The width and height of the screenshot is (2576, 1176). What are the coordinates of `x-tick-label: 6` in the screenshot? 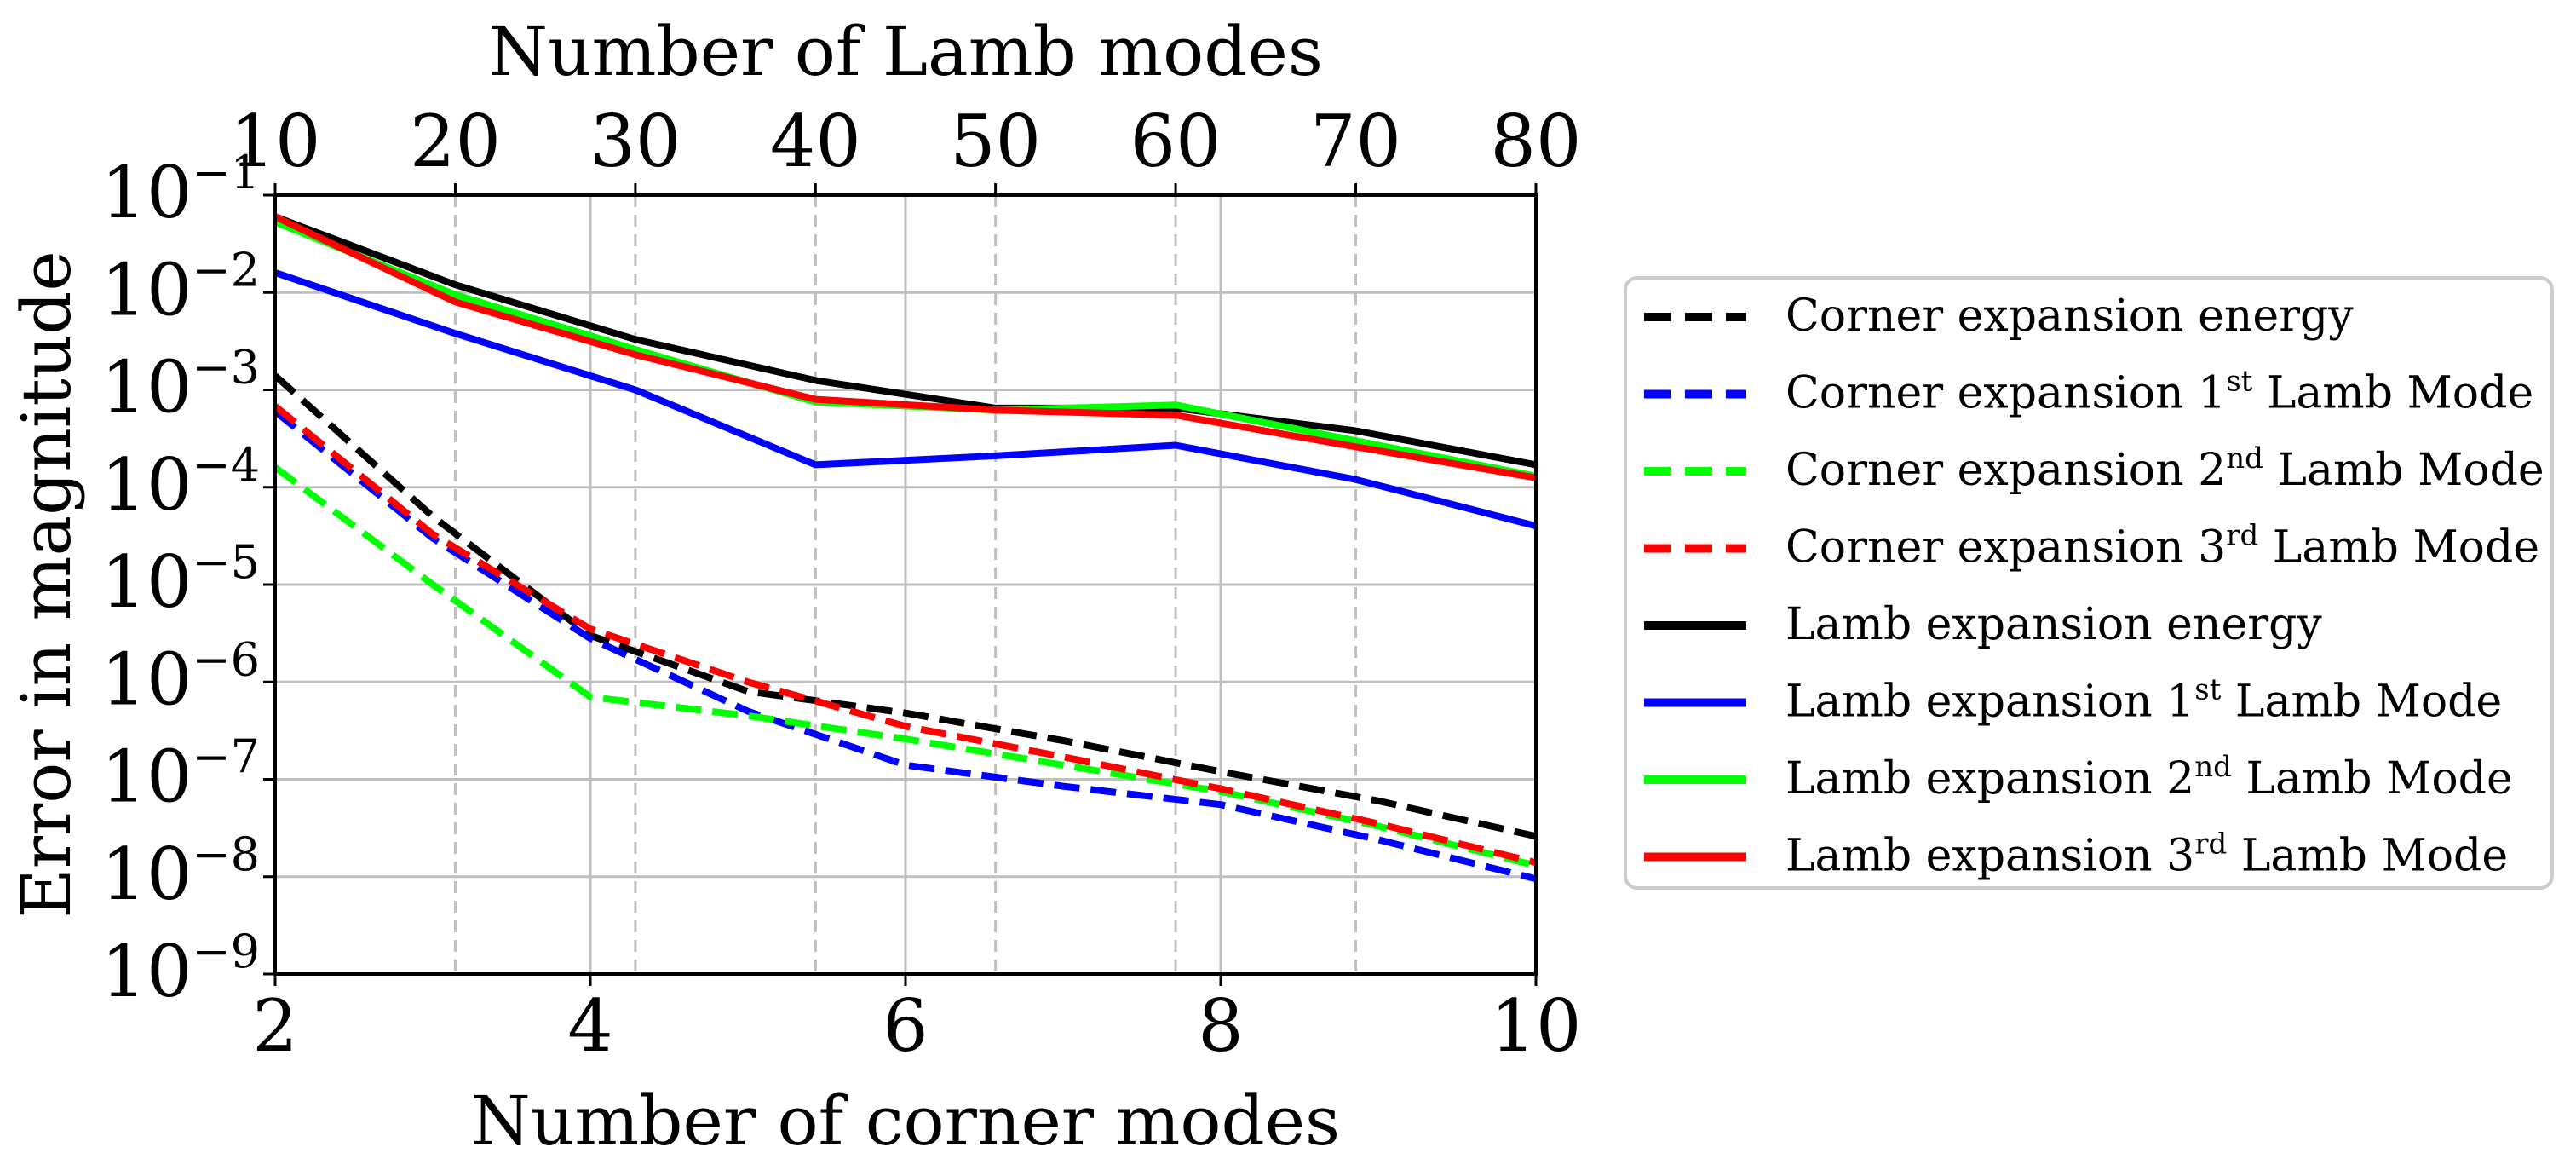 It's located at (905, 1026).